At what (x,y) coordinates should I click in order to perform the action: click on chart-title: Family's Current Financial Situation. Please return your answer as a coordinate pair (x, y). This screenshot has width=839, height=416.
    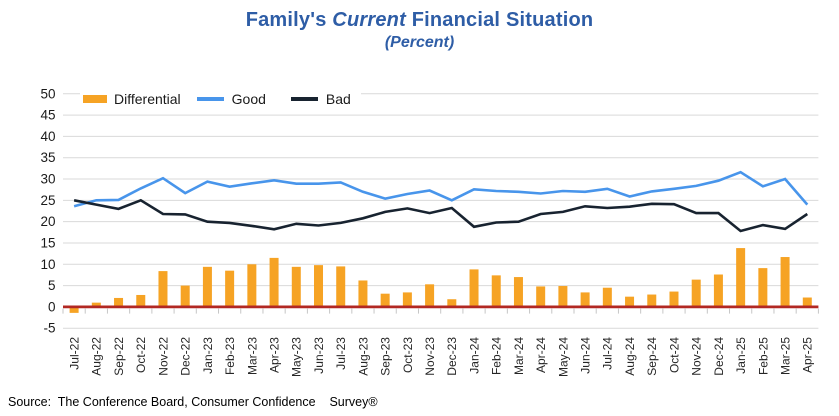
    Looking at the image, I should click on (419, 20).